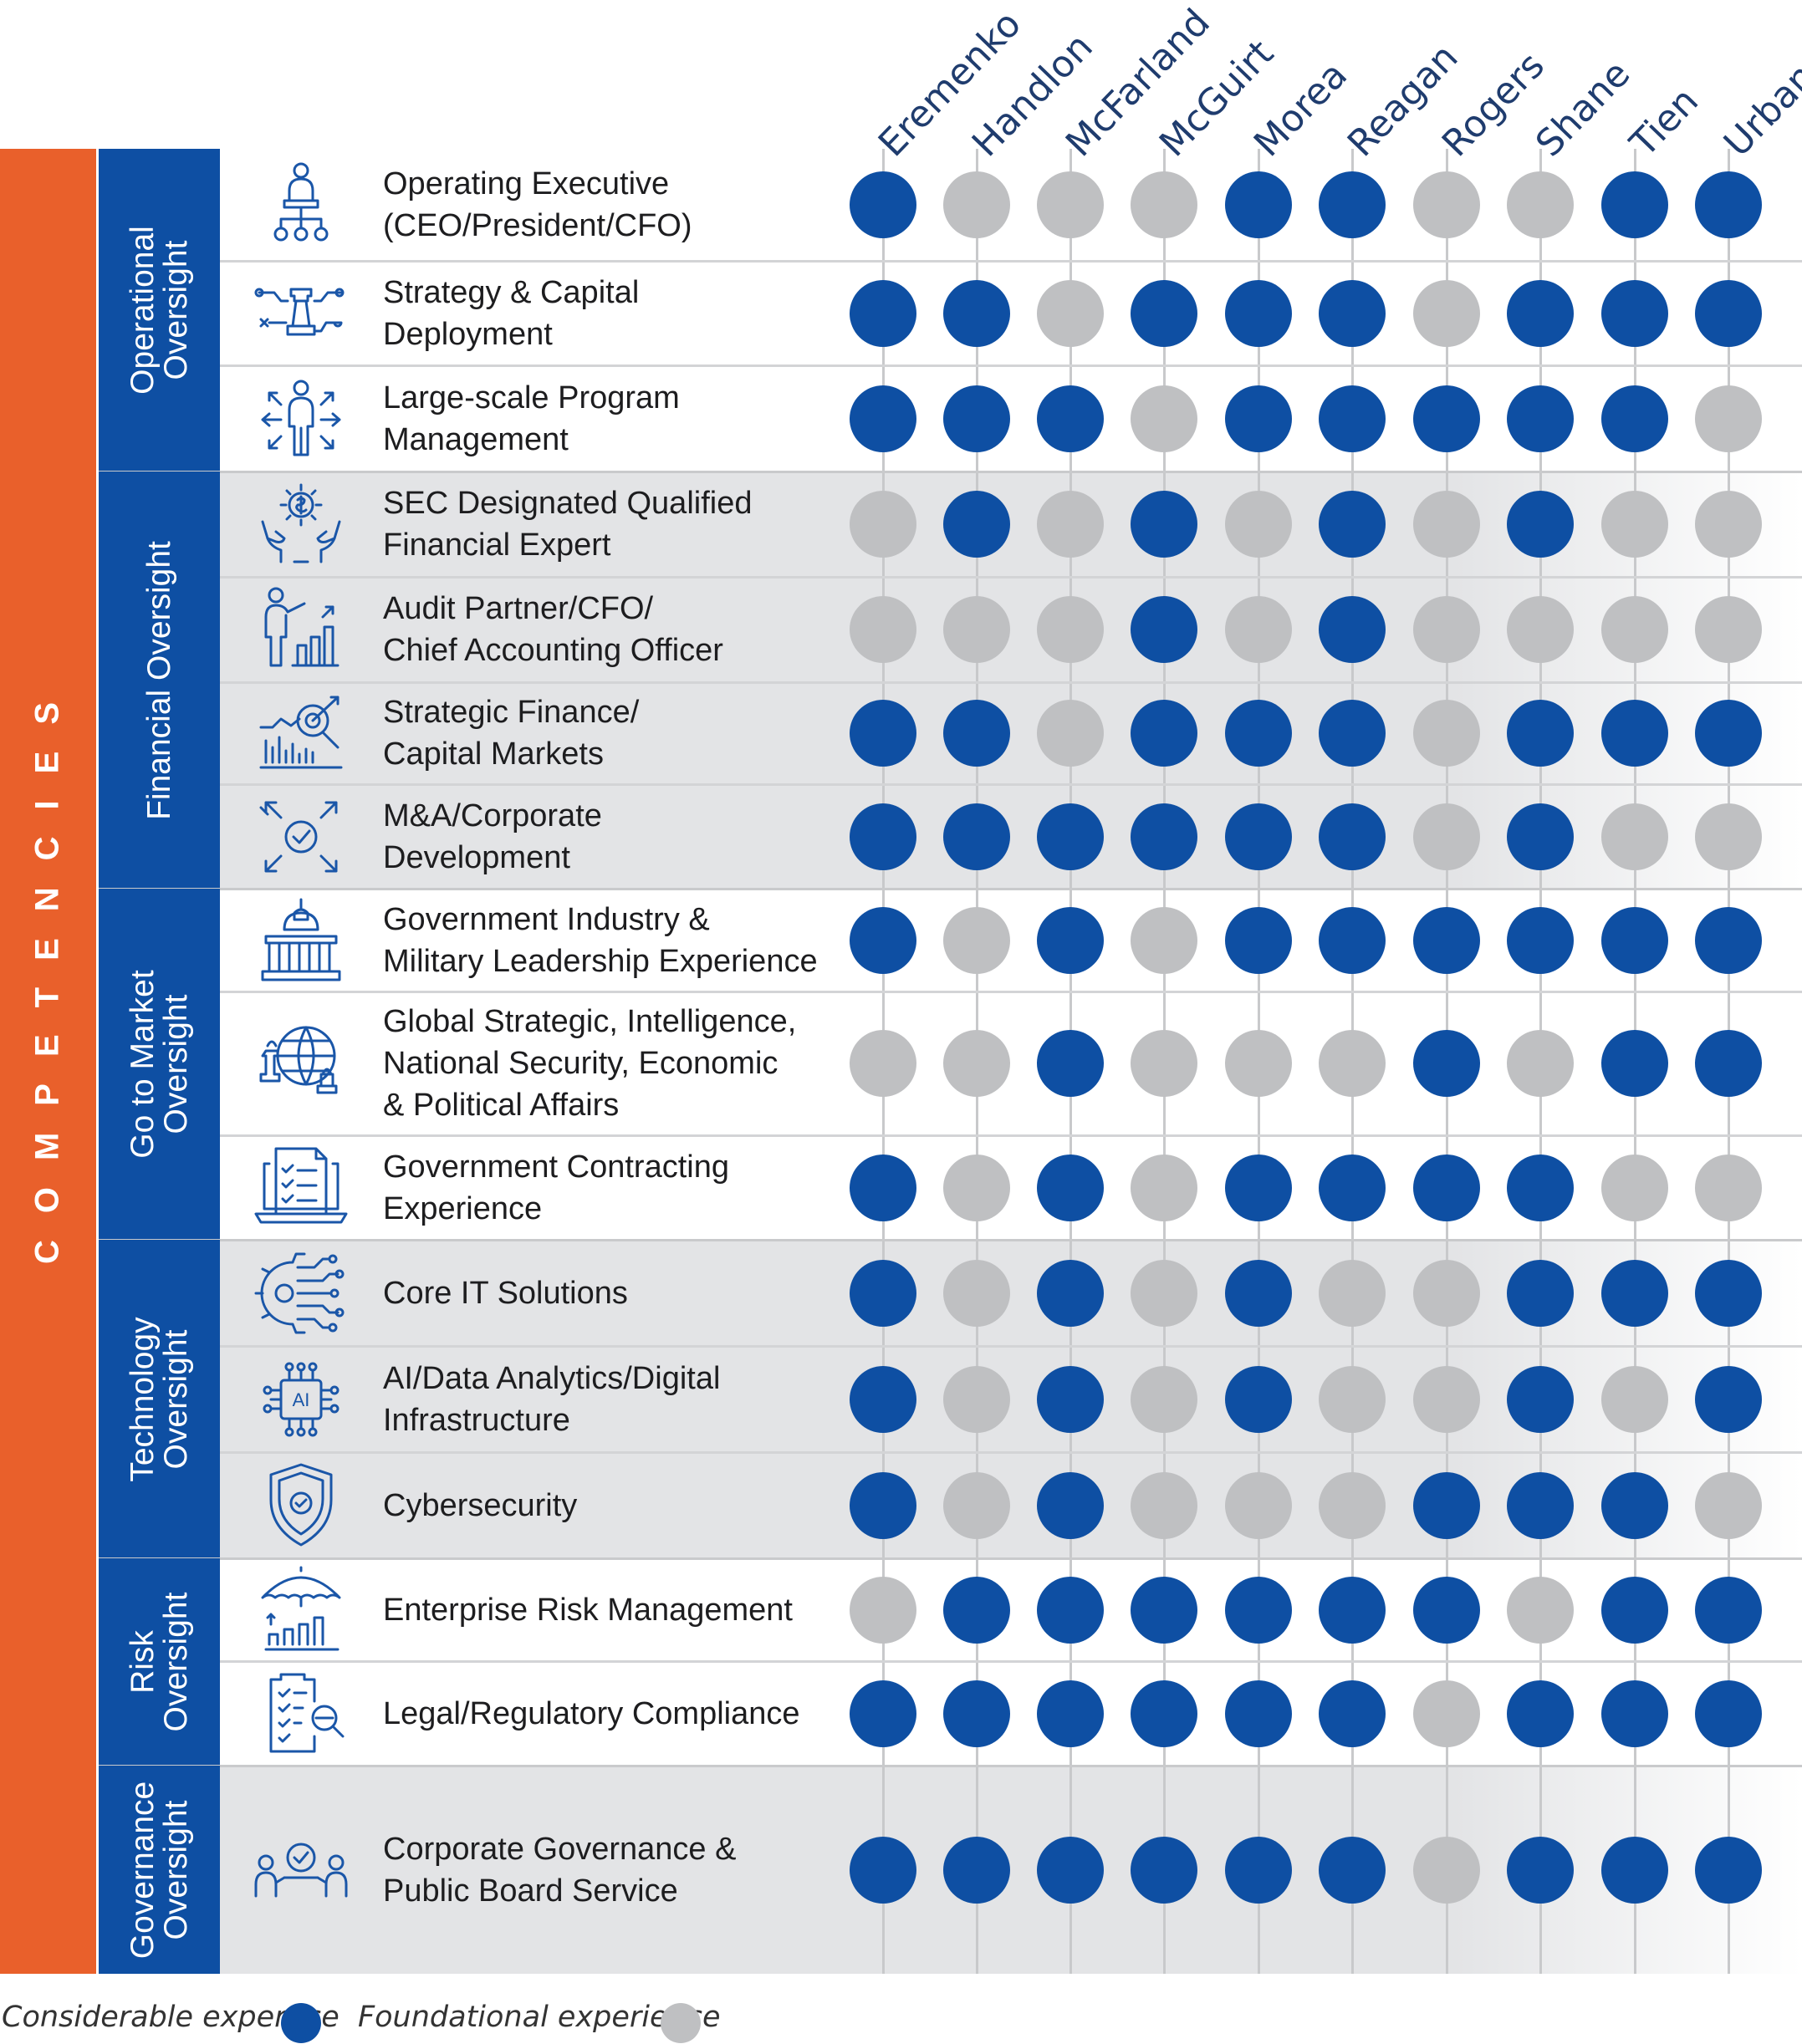 This screenshot has width=1802, height=2044. Describe the element at coordinates (159, 1399) in the screenshot. I see `group-label: Technology Oversight` at that location.